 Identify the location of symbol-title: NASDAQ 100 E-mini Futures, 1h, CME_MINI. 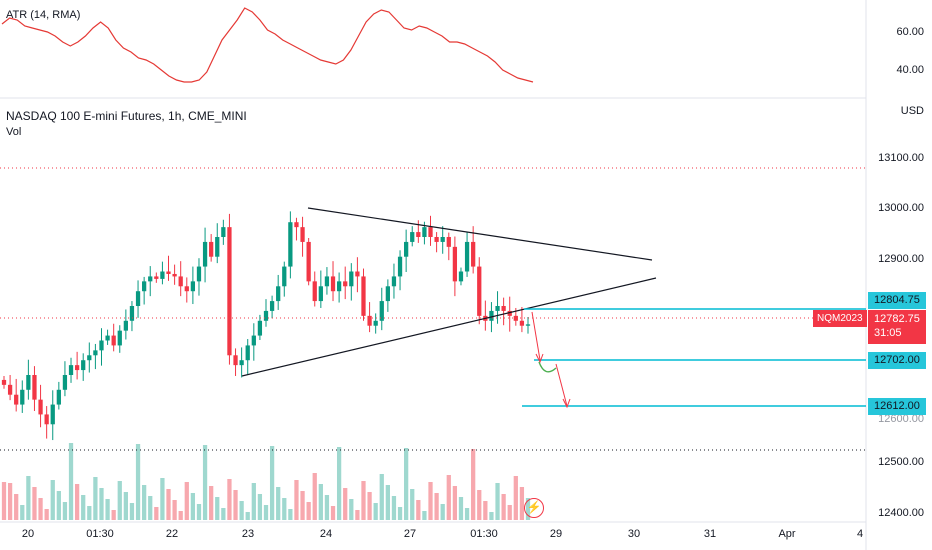
(126, 116).